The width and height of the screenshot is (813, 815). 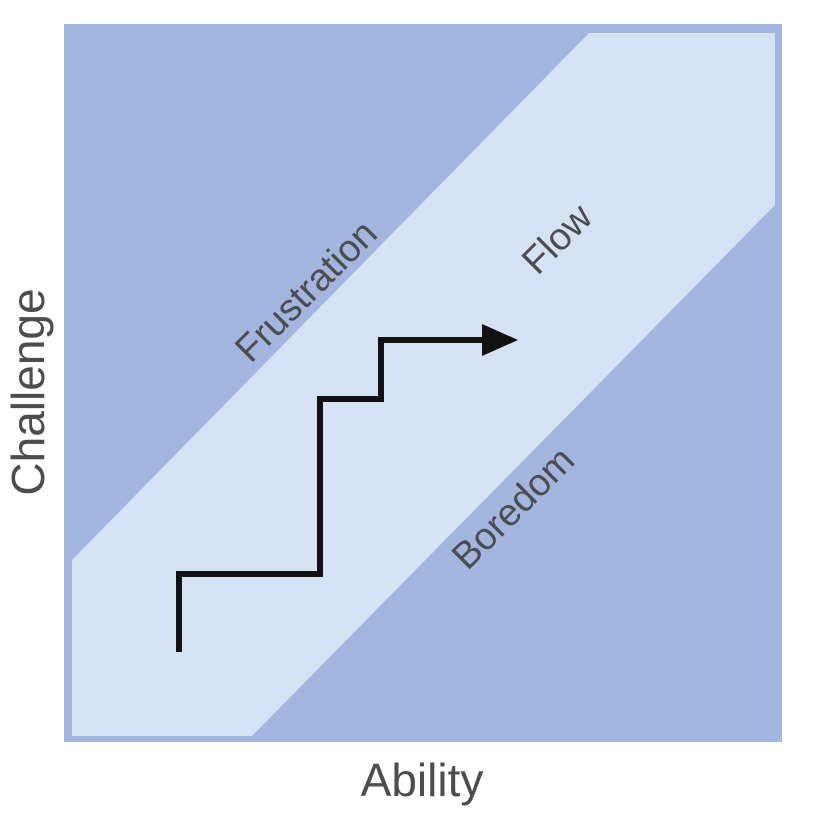 What do you see at coordinates (500, 340) in the screenshot?
I see `progress-arrowhead` at bounding box center [500, 340].